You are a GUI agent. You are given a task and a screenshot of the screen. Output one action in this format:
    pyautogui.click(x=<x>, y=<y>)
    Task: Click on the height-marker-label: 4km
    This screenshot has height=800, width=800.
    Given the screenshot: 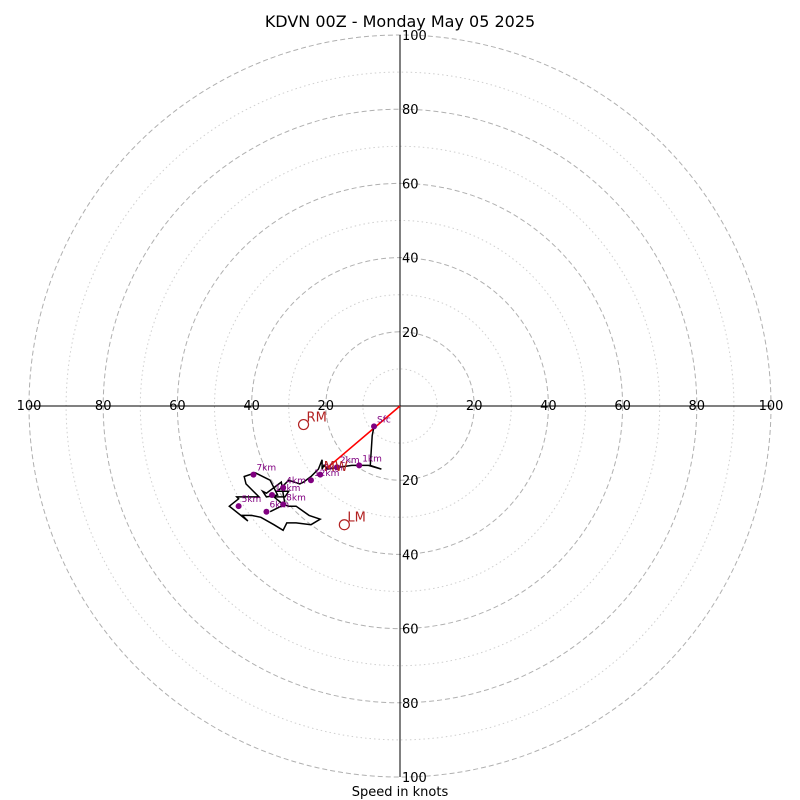 What is the action you would take?
    pyautogui.click(x=296, y=482)
    